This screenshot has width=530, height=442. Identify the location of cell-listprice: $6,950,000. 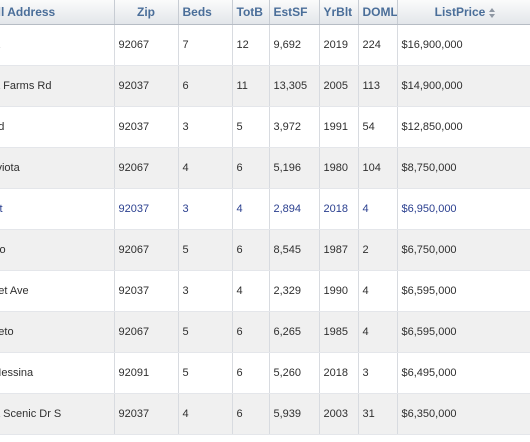
(463, 209).